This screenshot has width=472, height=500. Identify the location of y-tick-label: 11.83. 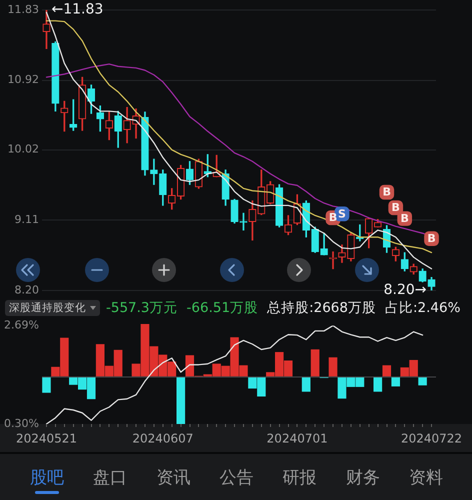
(23, 9).